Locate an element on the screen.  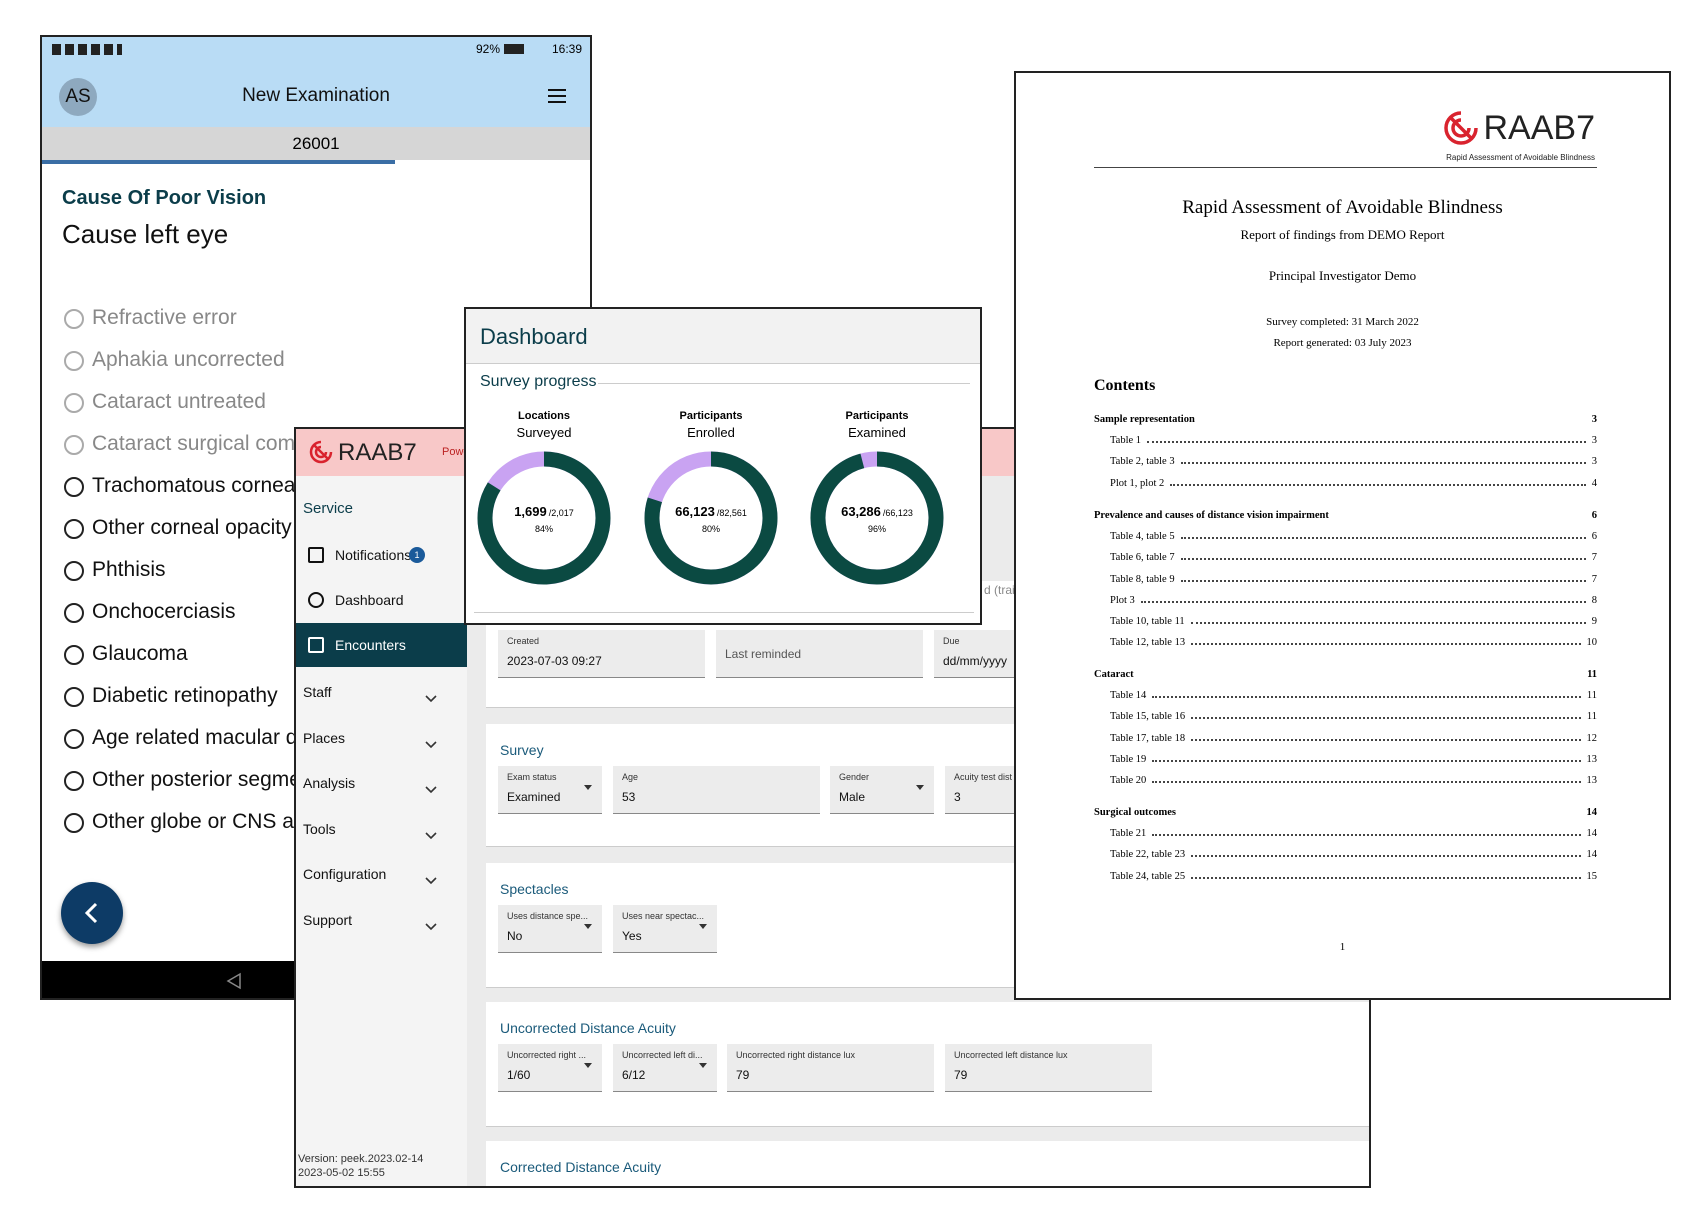
toc-row: Table 8, table 9 7 is located at coordinates (1353, 579).